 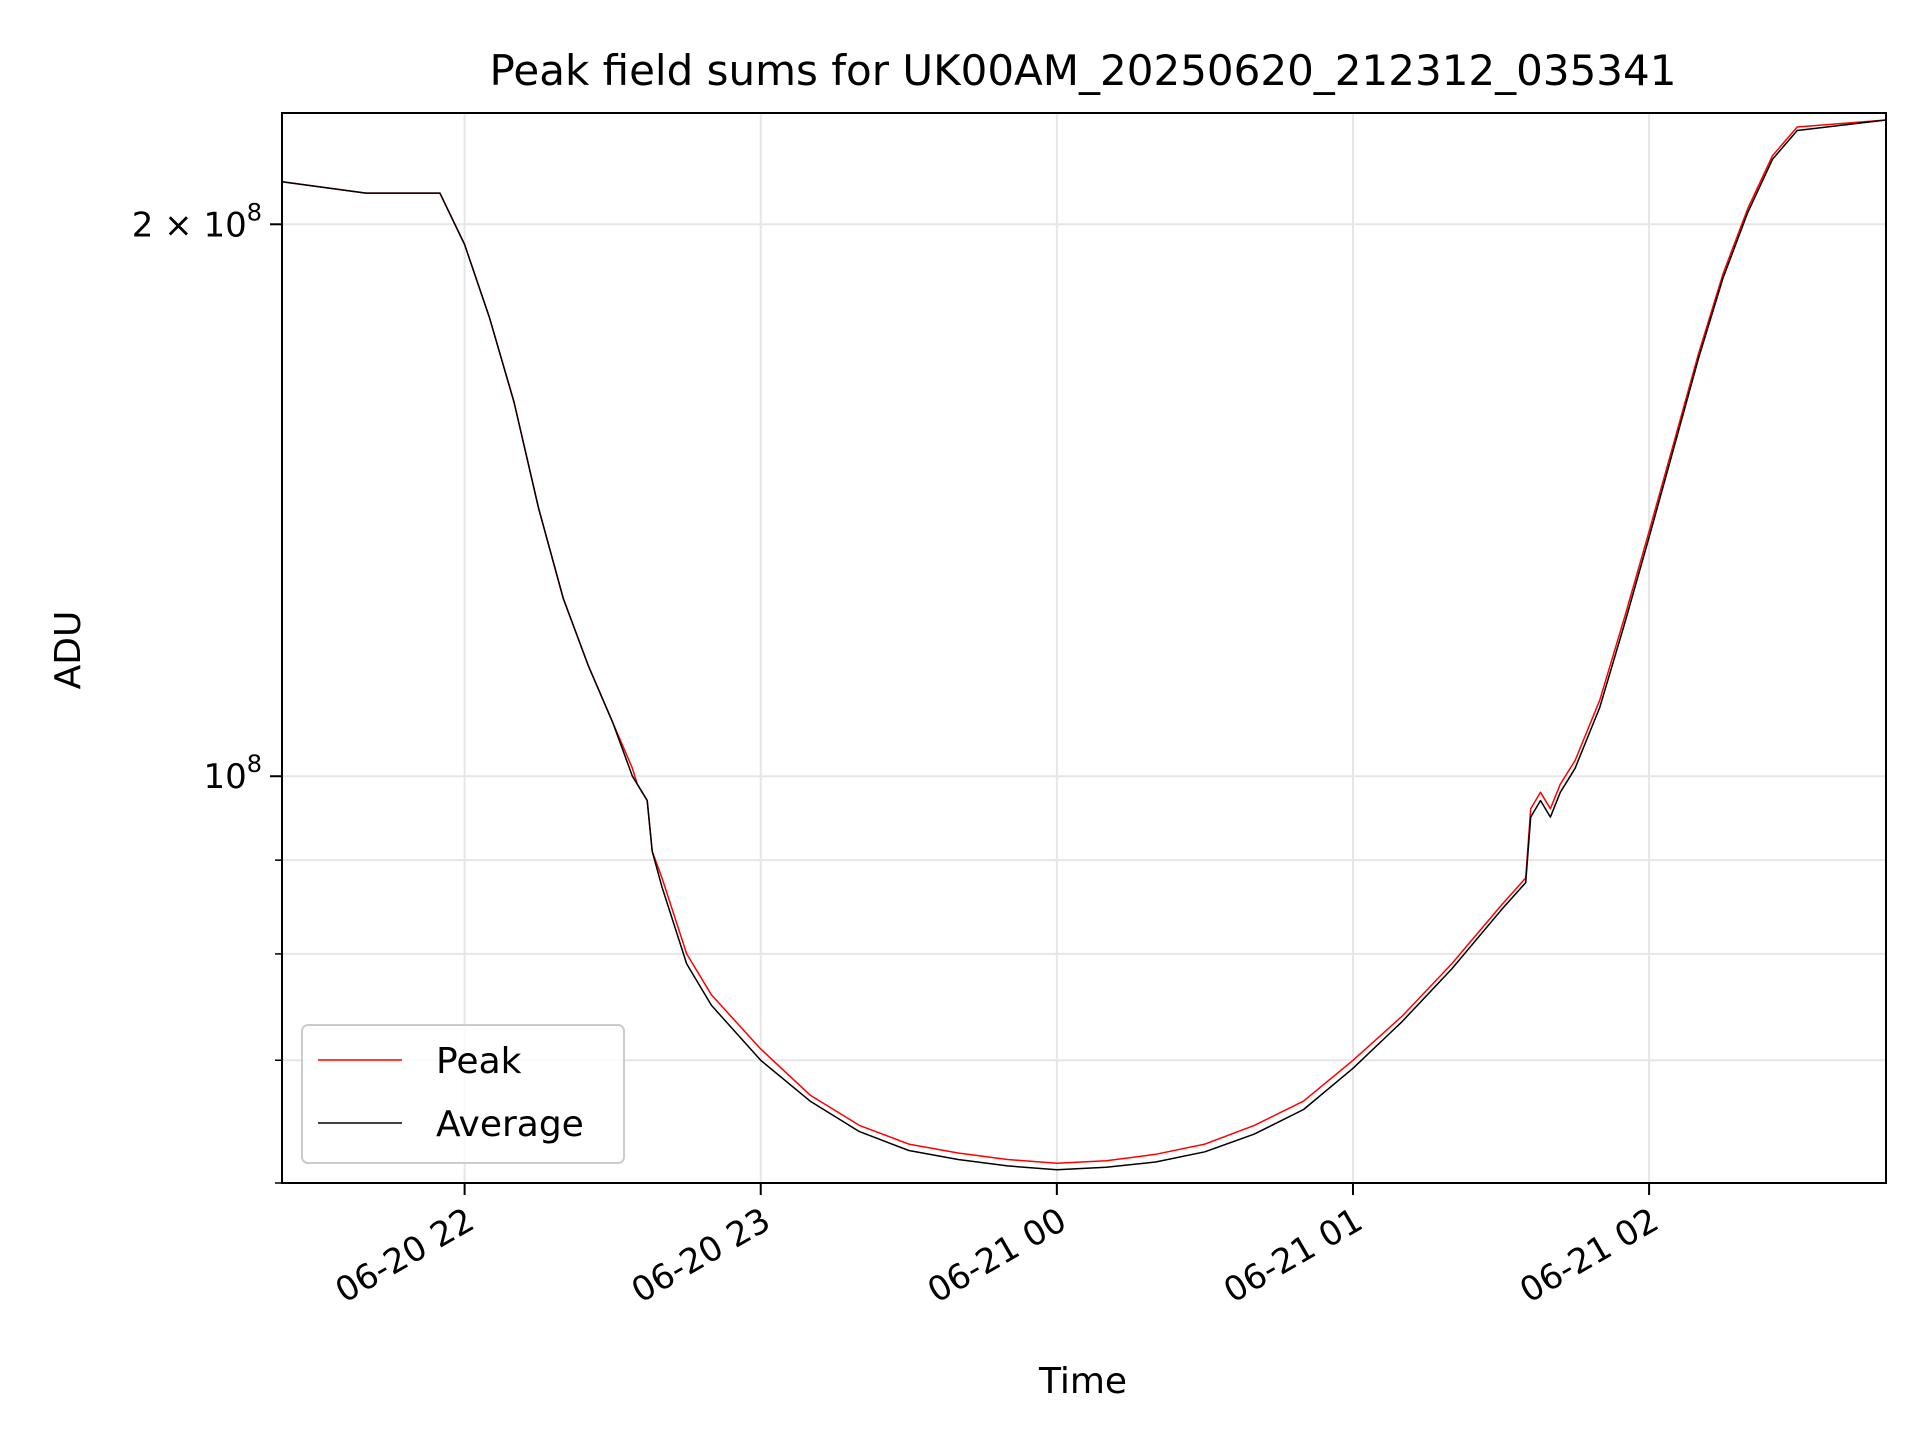 What do you see at coordinates (68, 650) in the screenshot?
I see `y-axis-label: ADU` at bounding box center [68, 650].